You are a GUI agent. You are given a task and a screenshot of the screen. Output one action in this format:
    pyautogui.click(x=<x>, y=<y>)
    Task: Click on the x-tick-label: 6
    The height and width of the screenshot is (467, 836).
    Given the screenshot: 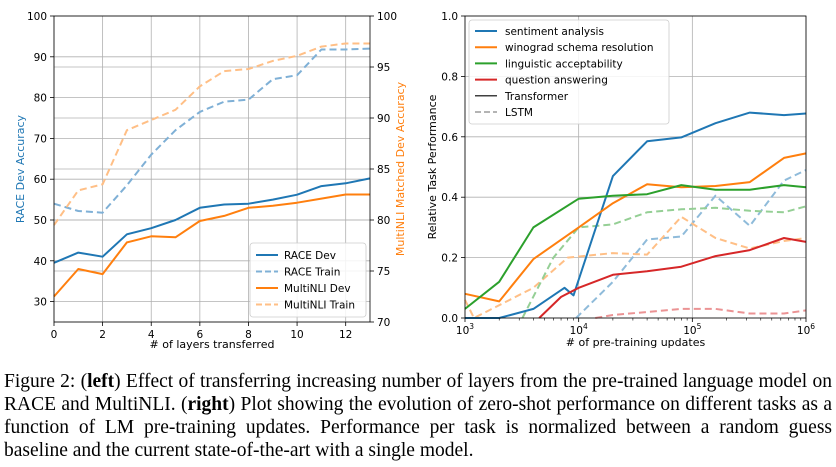 What is the action you would take?
    pyautogui.click(x=200, y=335)
    